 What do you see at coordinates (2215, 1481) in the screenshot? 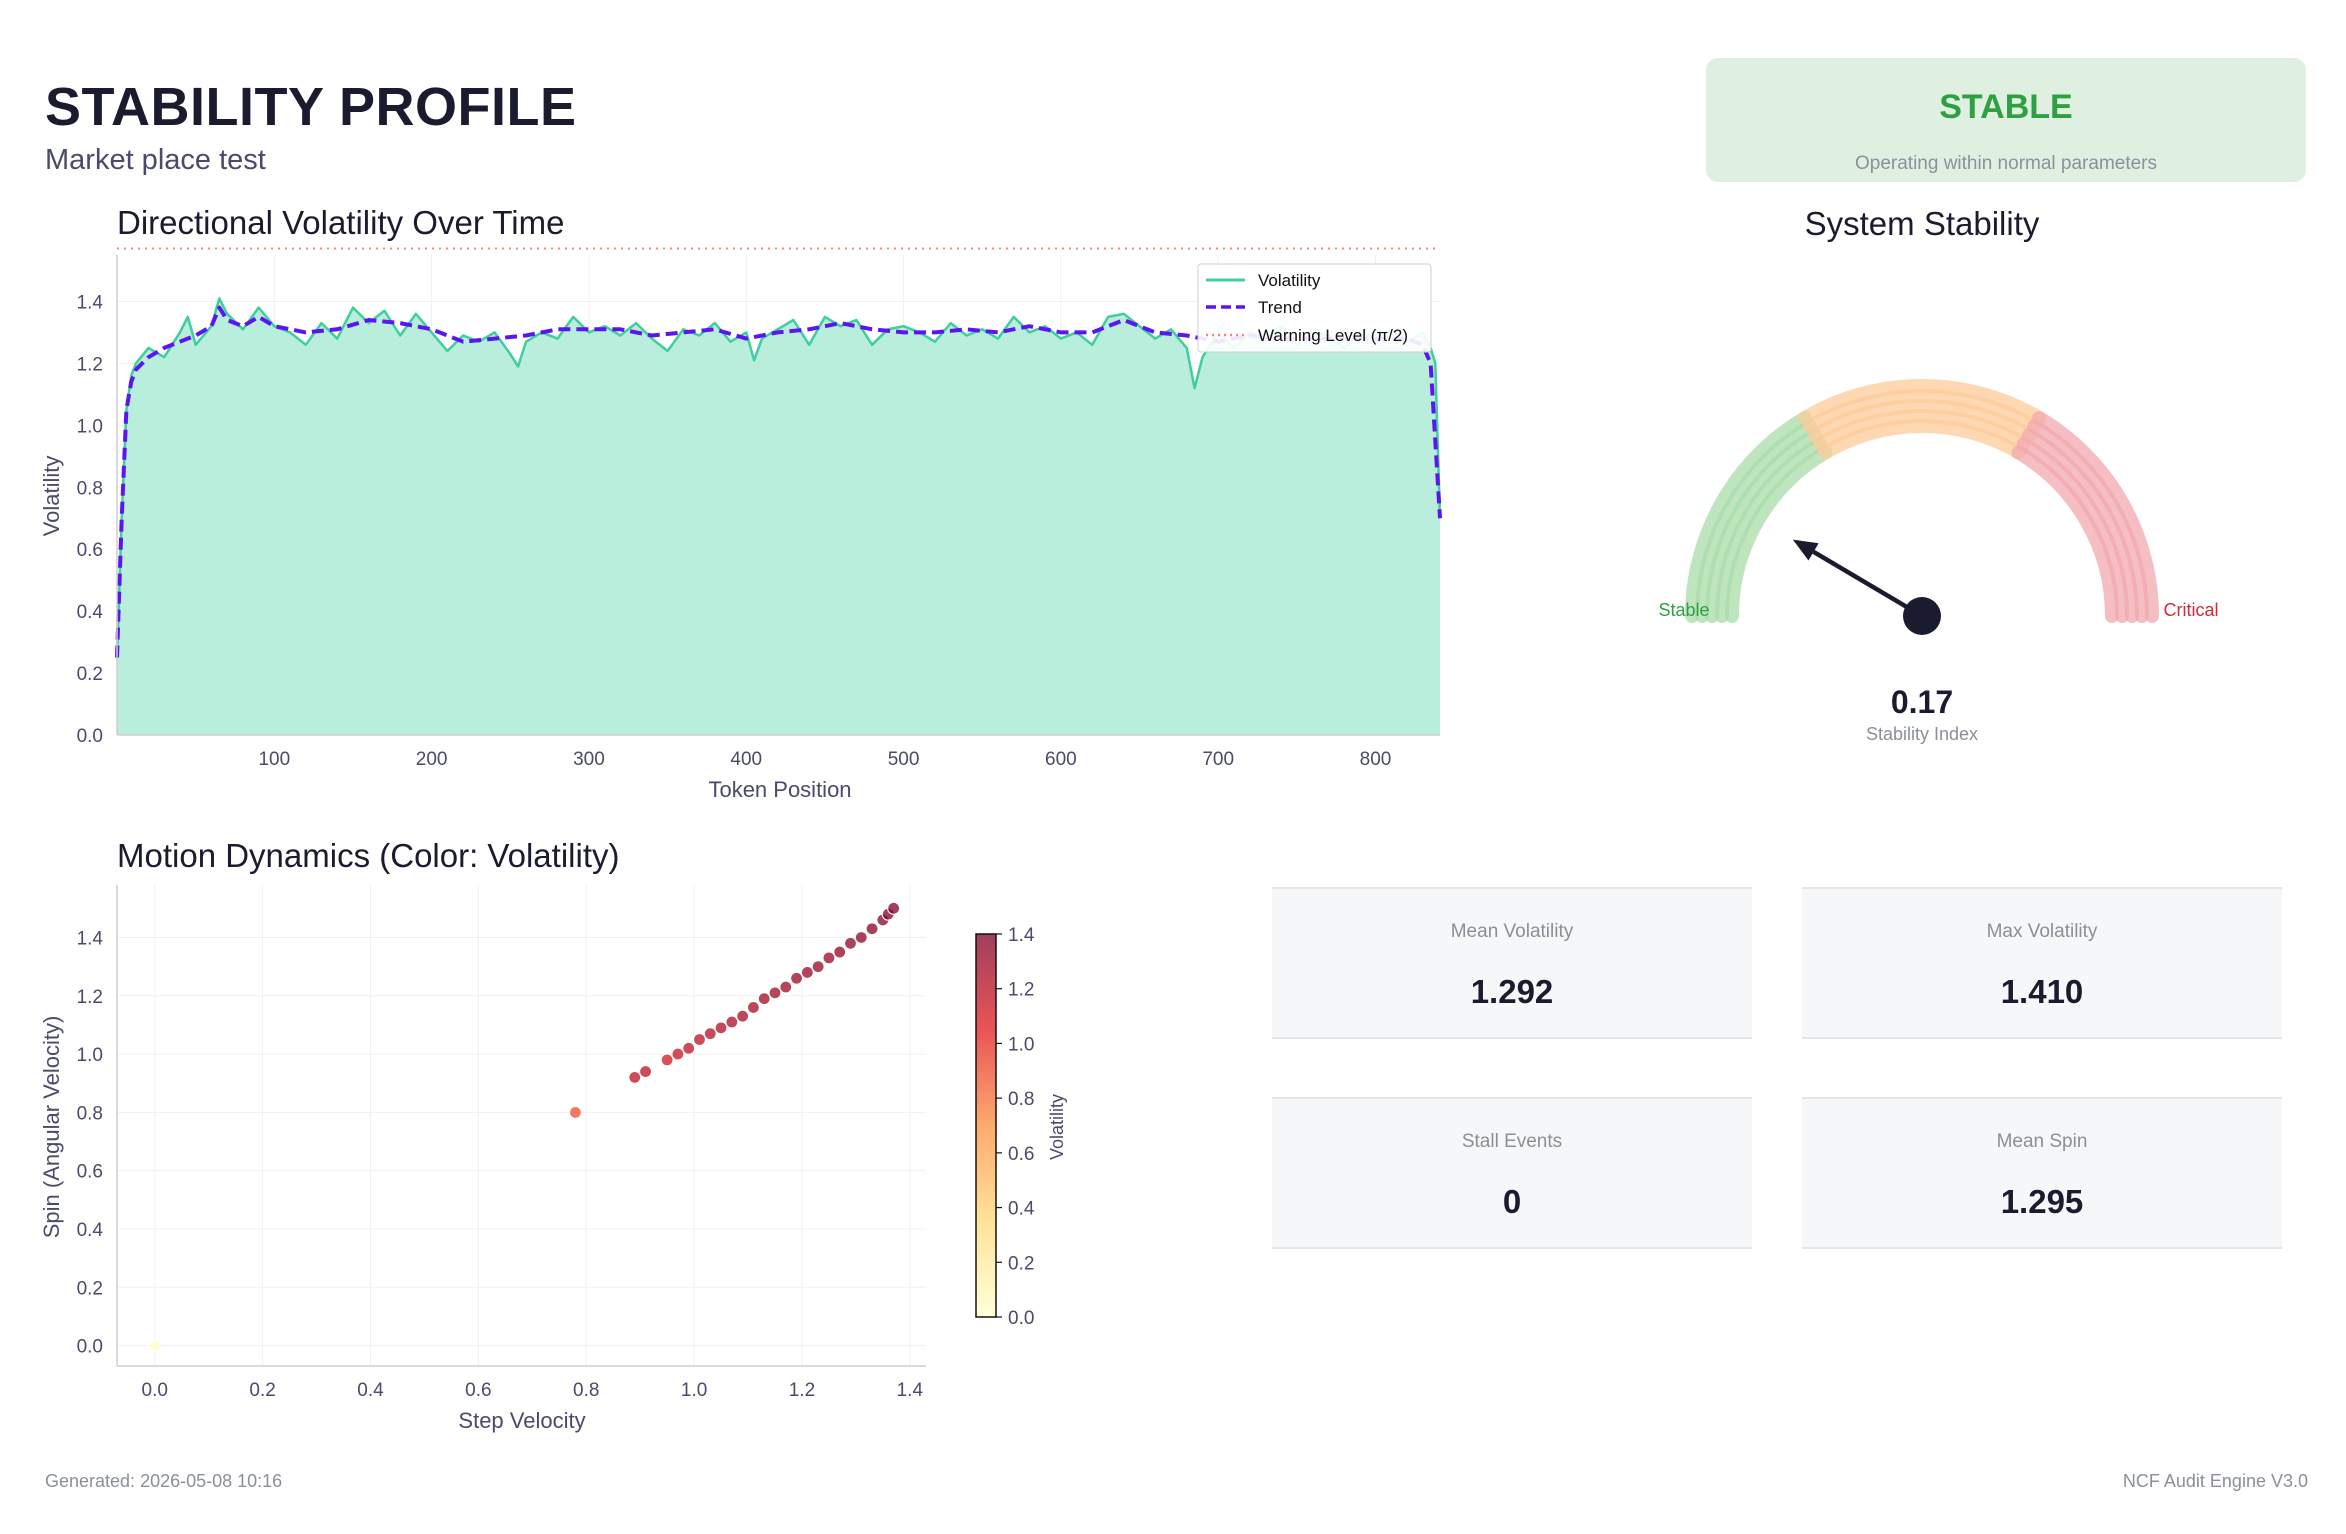
I see `footer-engine: NCF Audit Engine V3.0` at bounding box center [2215, 1481].